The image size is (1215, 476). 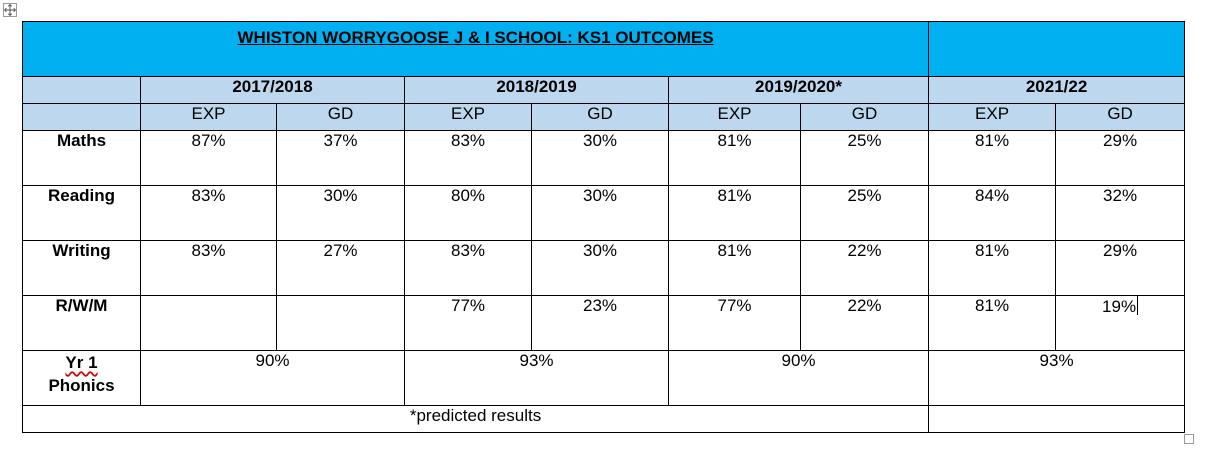 I want to click on value-cell: 23%, so click(x=600, y=323).